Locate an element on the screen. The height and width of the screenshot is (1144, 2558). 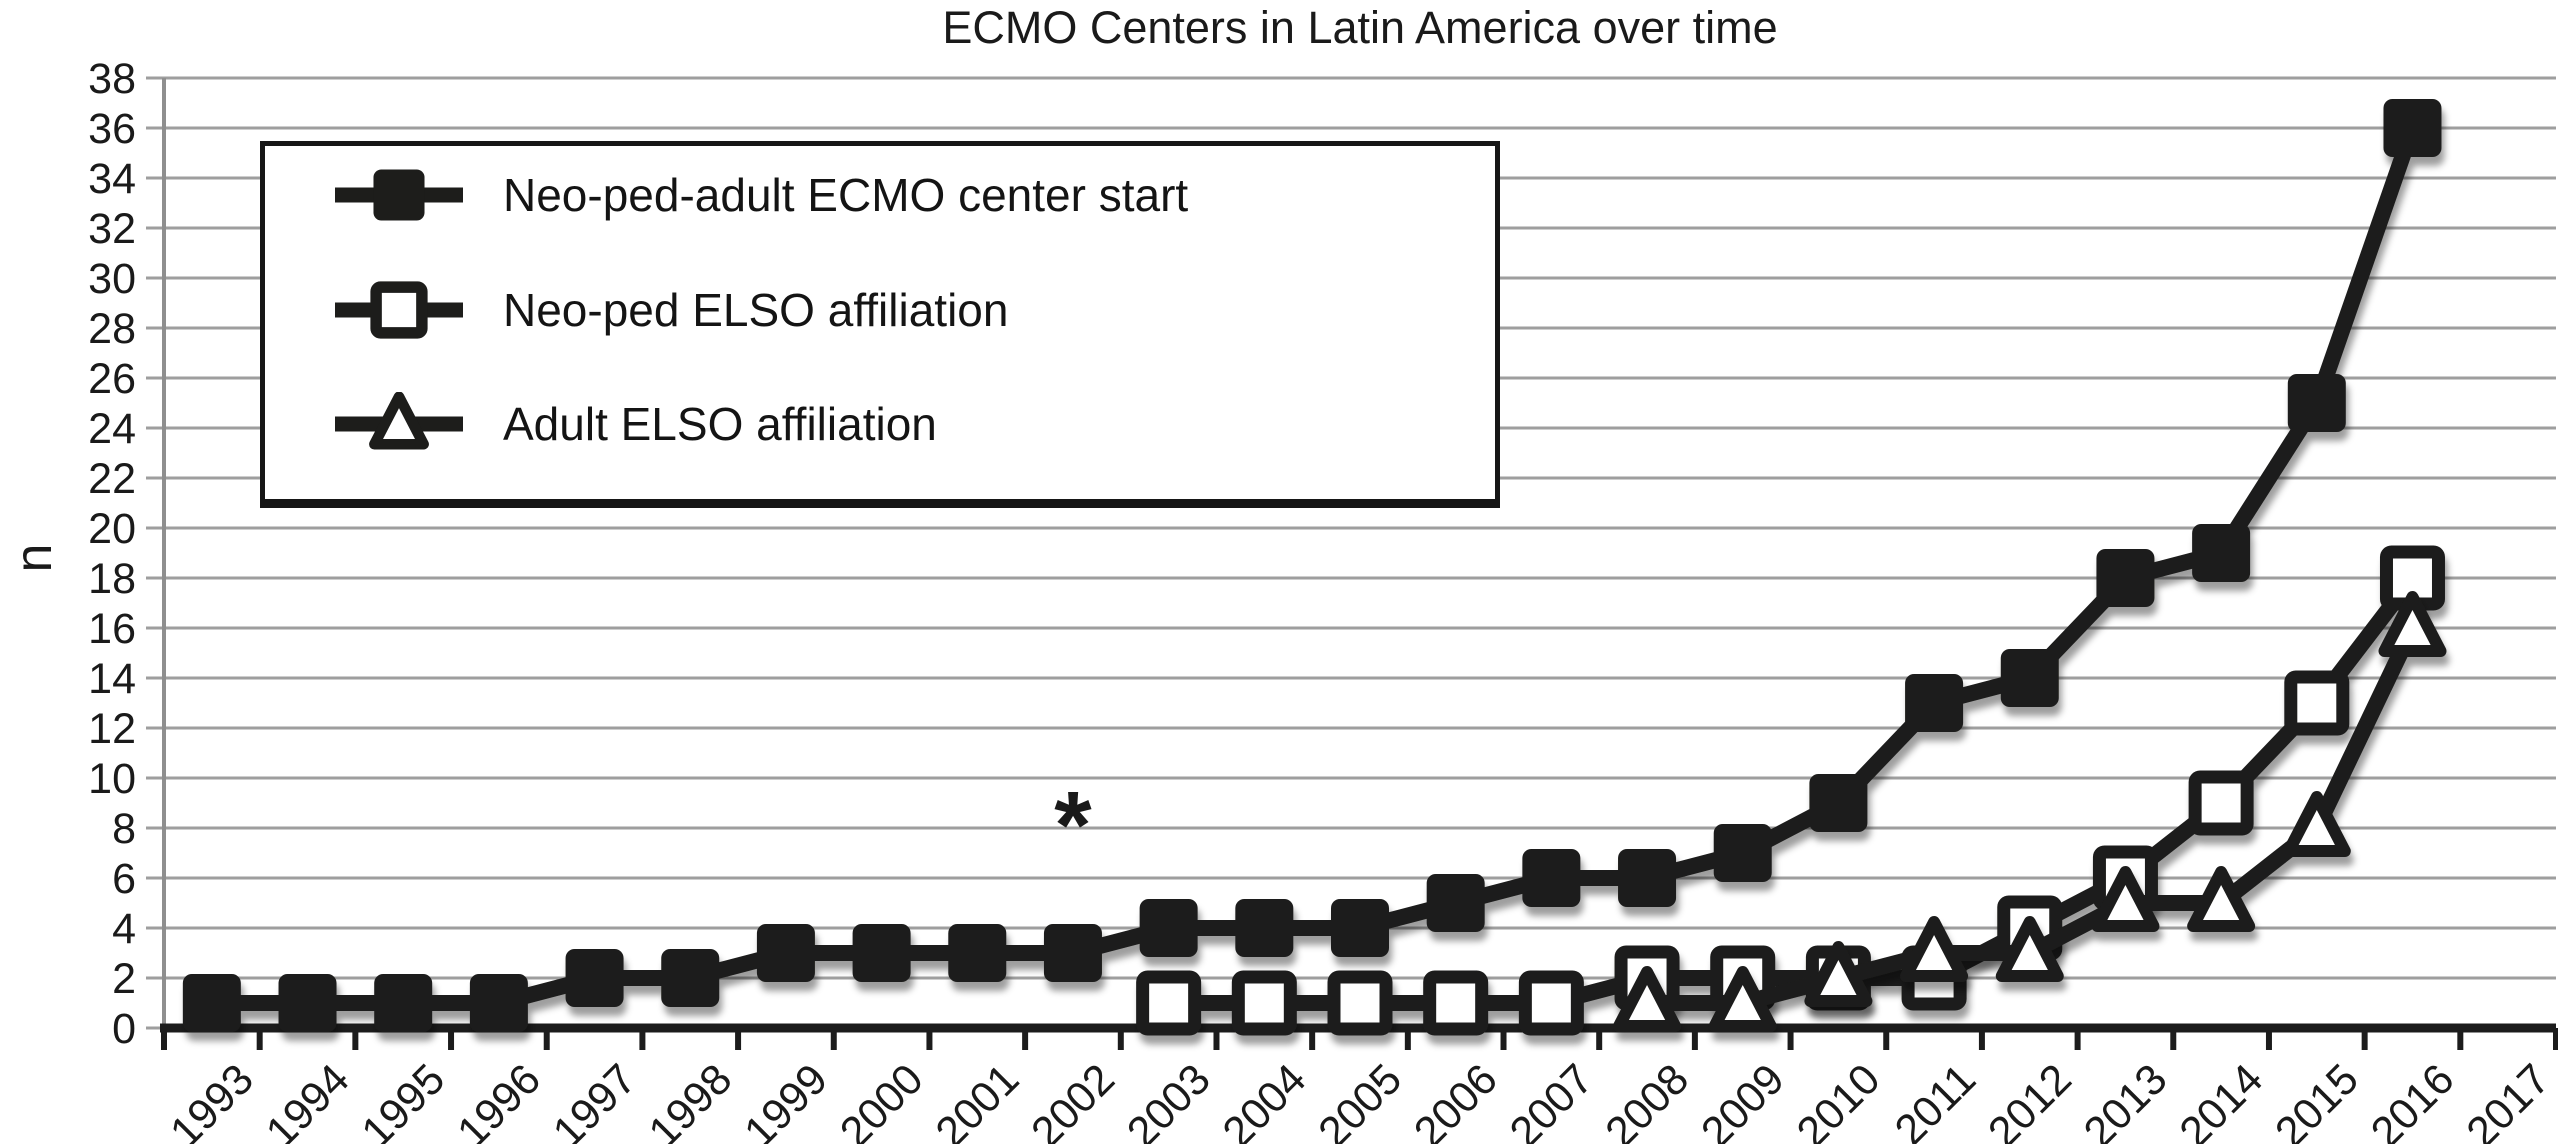
svg-text: 2010 is located at coordinates (1839, 1099).